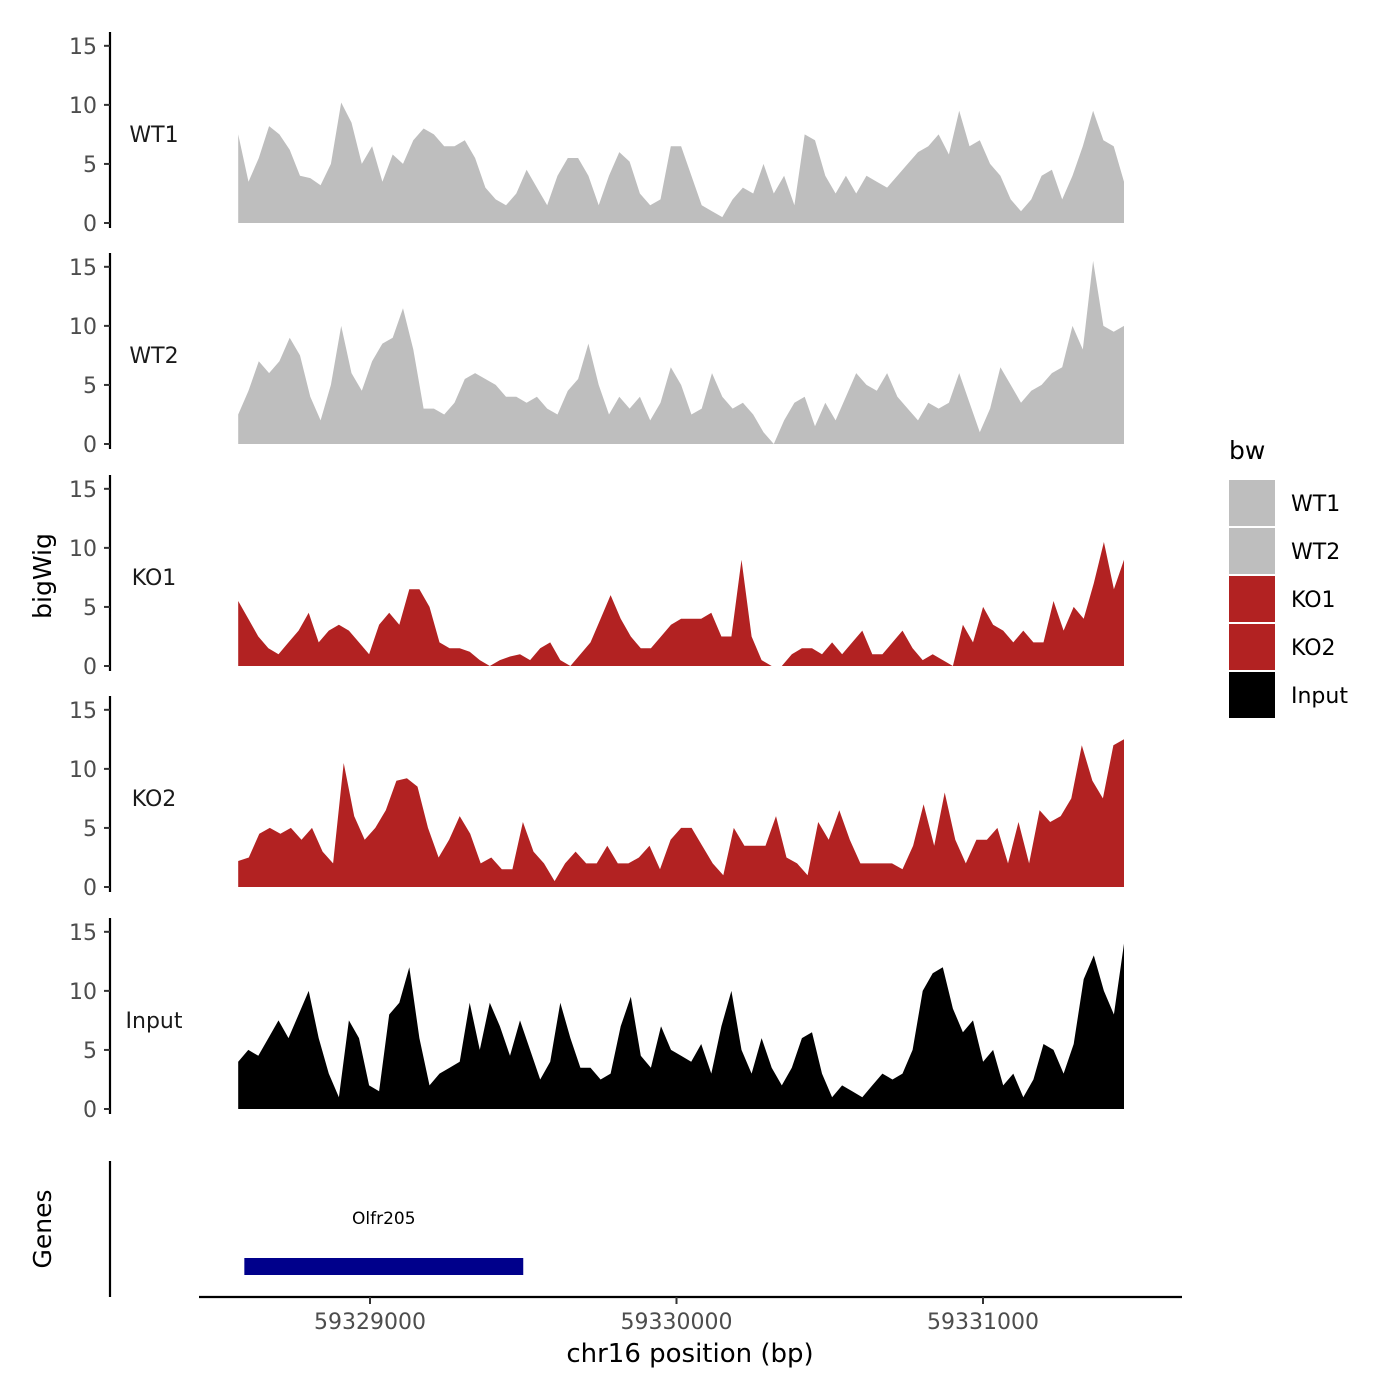  I want to click on legend-items: WT1 WT2 KO1 KO2 Input, so click(1288, 599).